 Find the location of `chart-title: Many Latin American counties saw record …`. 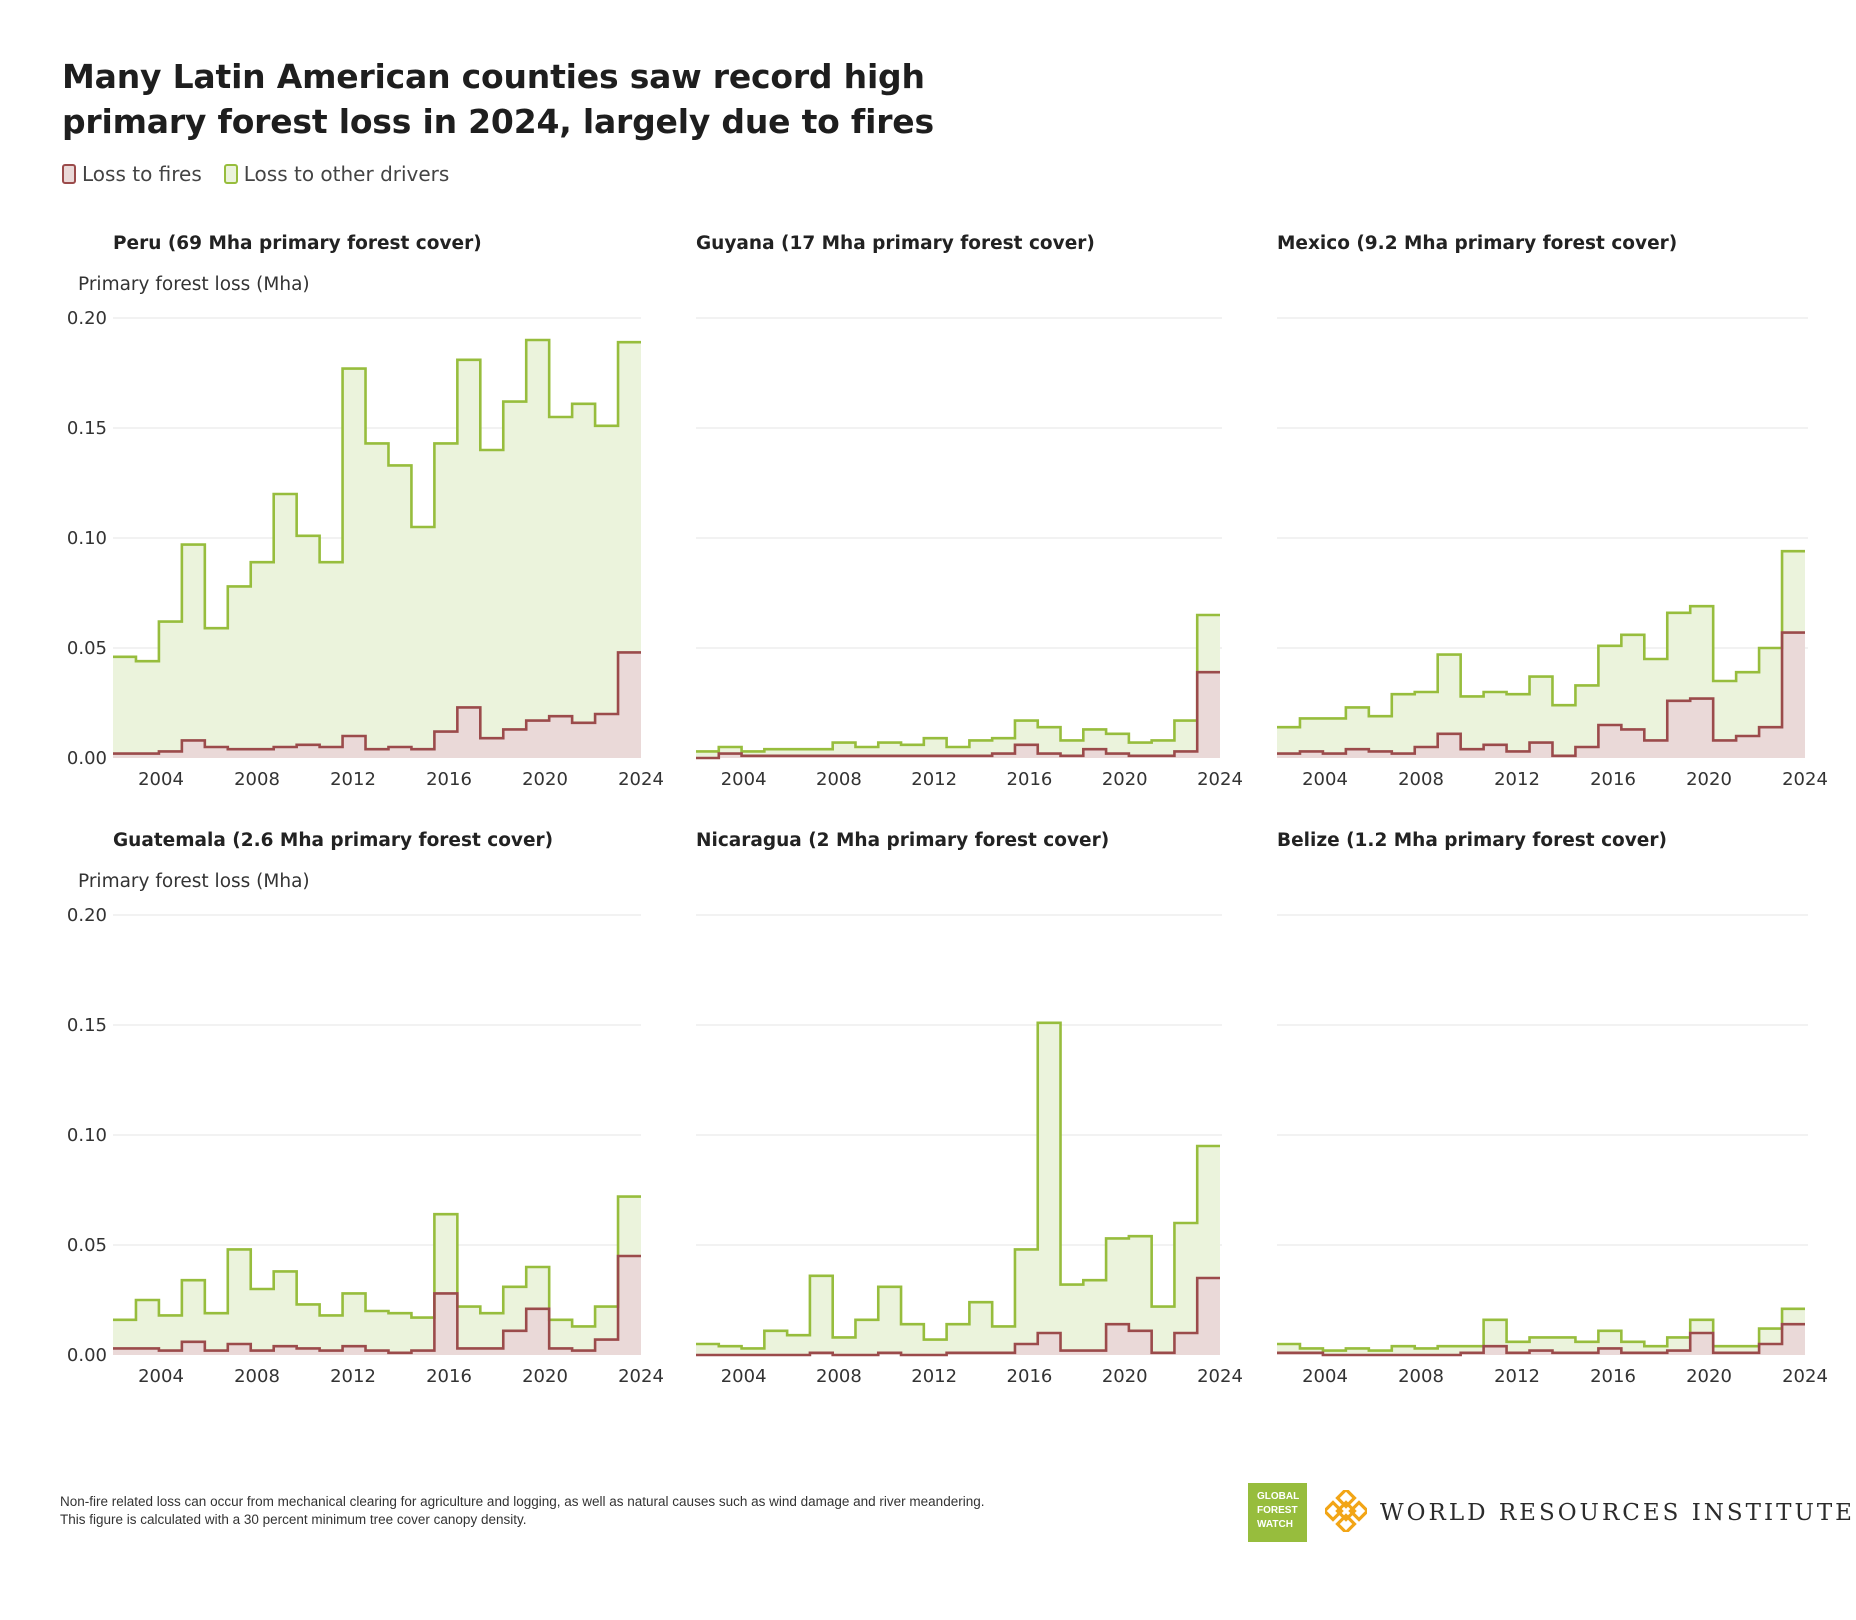

chart-title: Many Latin American counties saw record … is located at coordinates (498, 99).